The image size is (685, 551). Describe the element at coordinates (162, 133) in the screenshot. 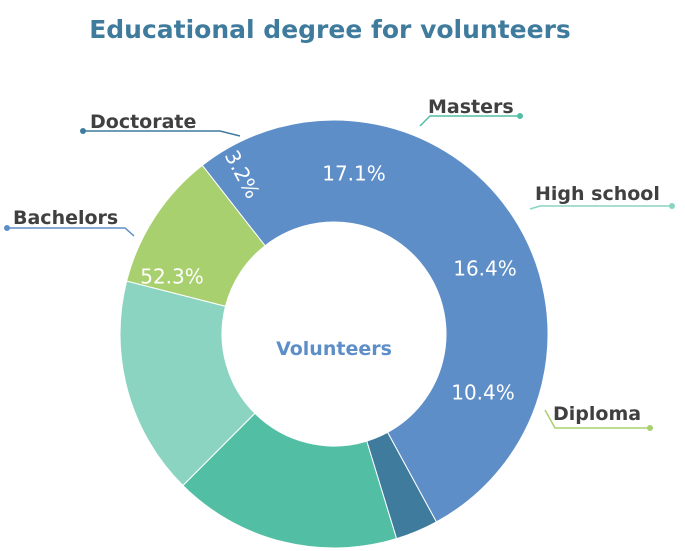

I see `callout-line-doctorate` at that location.